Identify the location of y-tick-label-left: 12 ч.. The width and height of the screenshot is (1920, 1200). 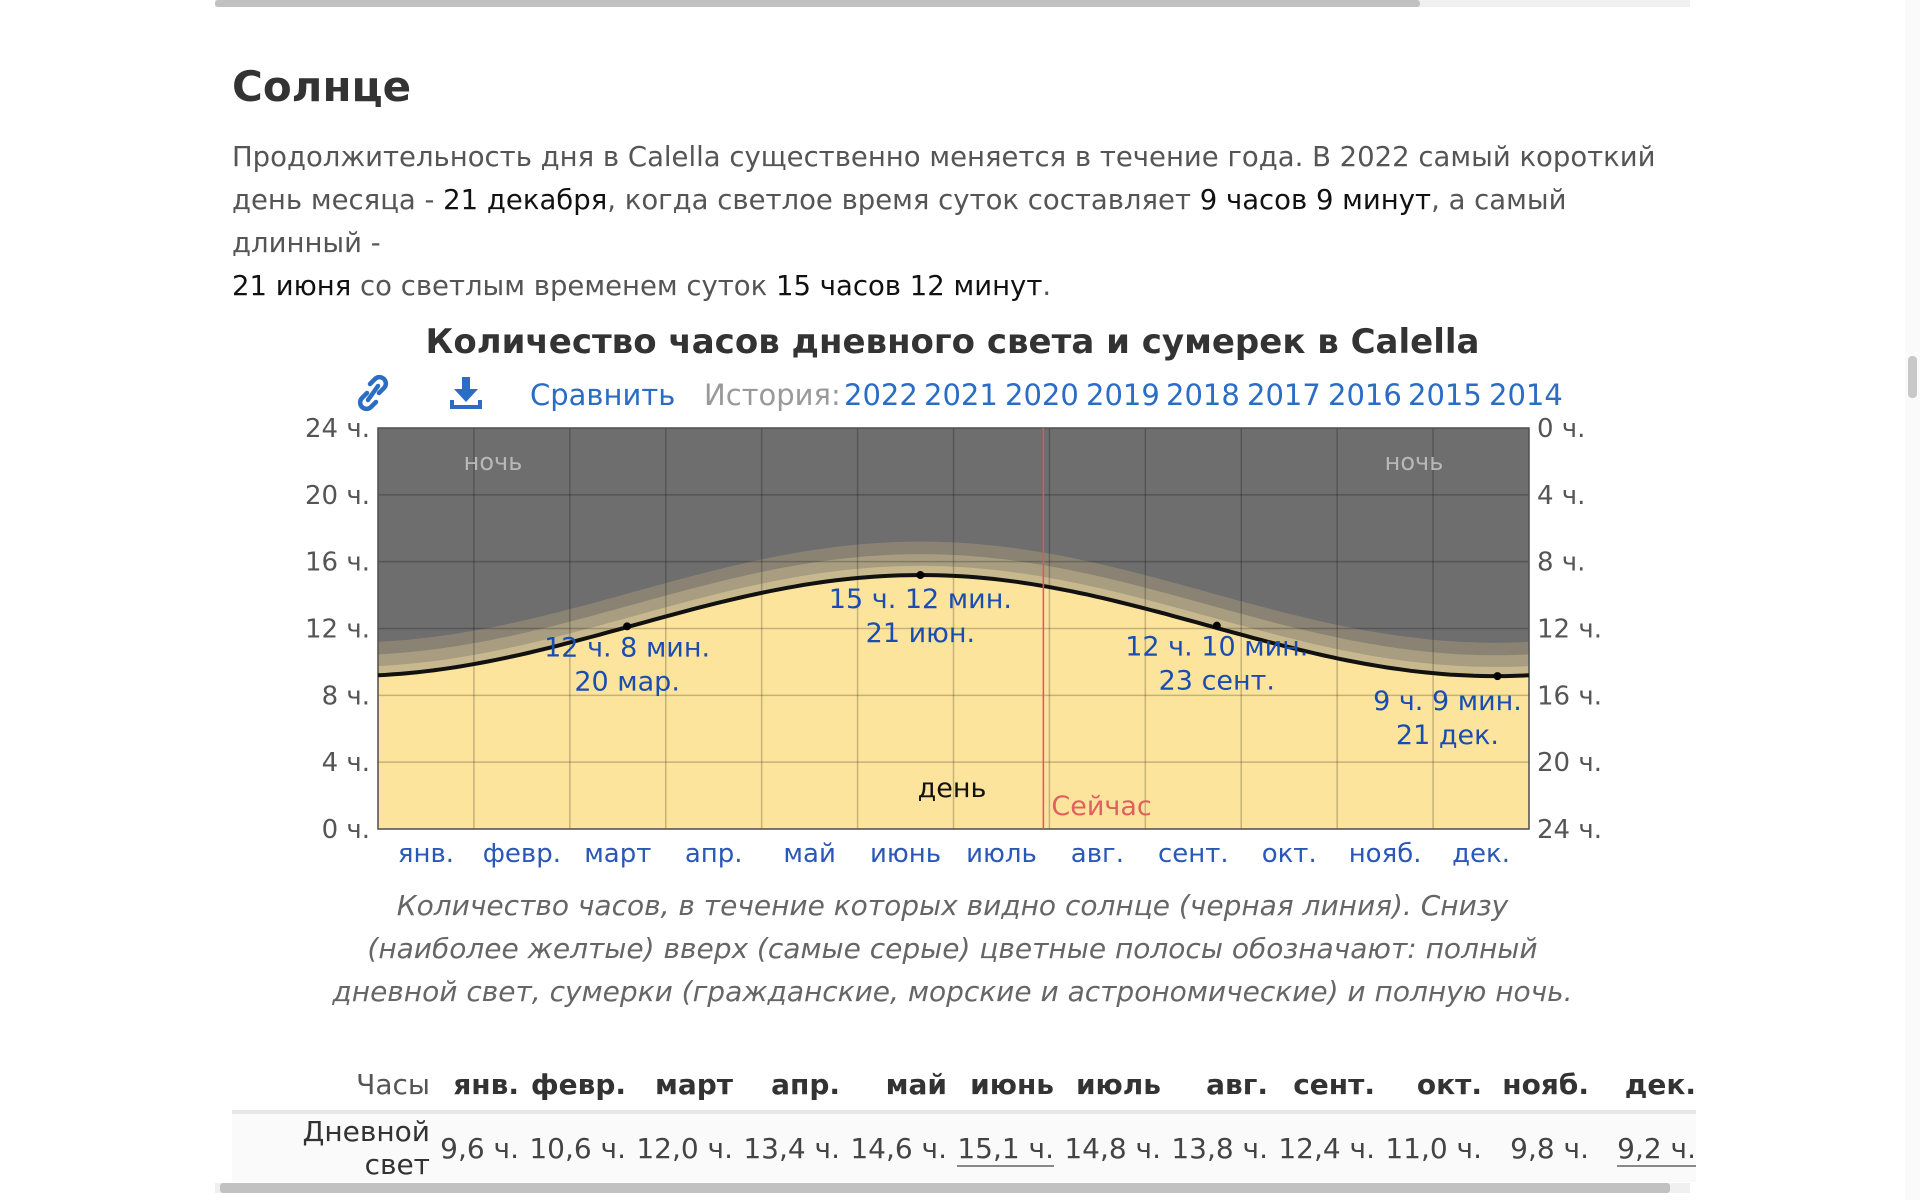
(337, 630).